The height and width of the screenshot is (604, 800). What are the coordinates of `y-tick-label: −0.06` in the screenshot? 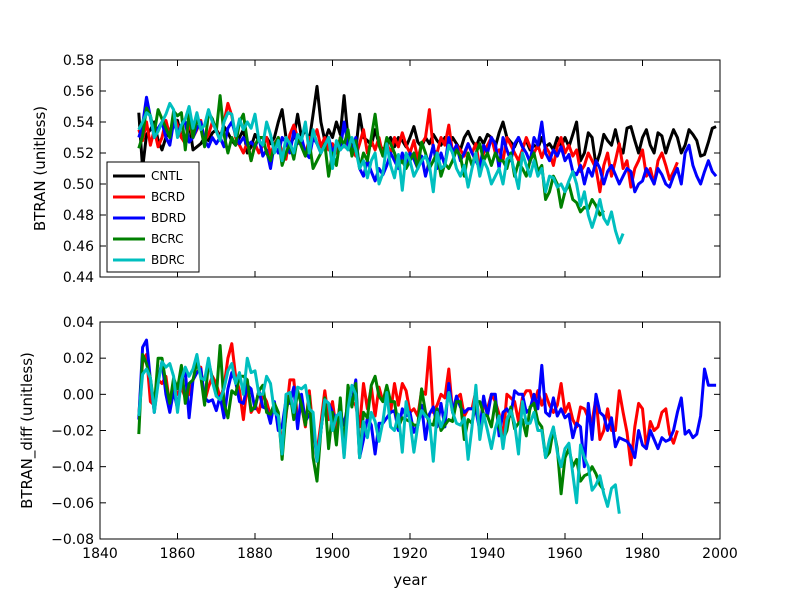 It's located at (72, 504).